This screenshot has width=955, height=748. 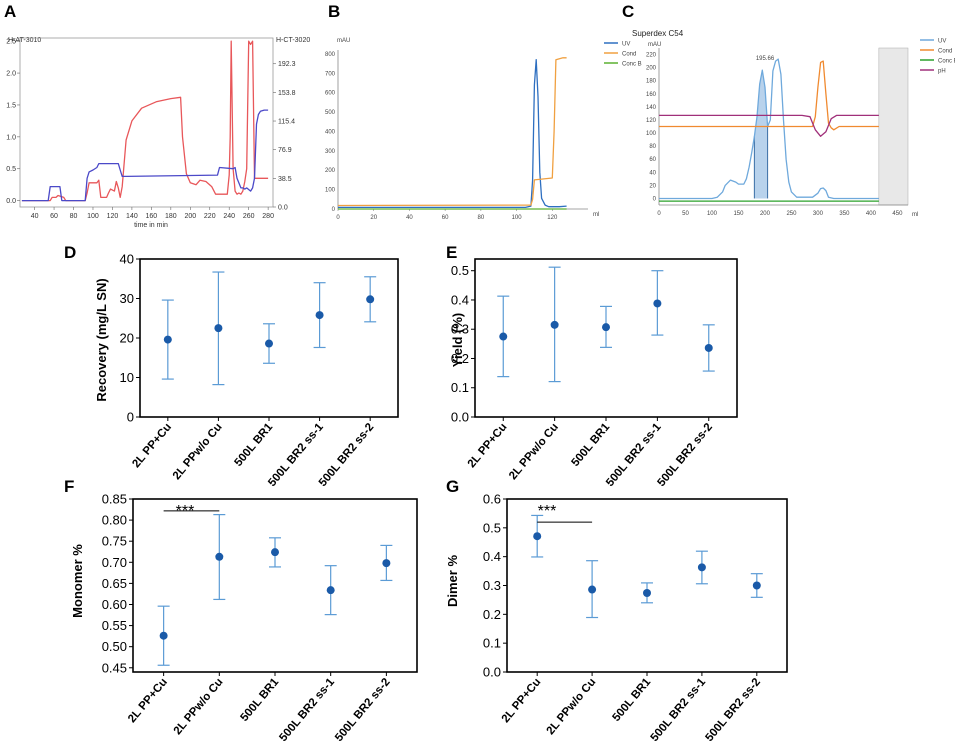 What do you see at coordinates (293, 40) in the screenshot?
I see `right-axis-label: H-CT-3020` at bounding box center [293, 40].